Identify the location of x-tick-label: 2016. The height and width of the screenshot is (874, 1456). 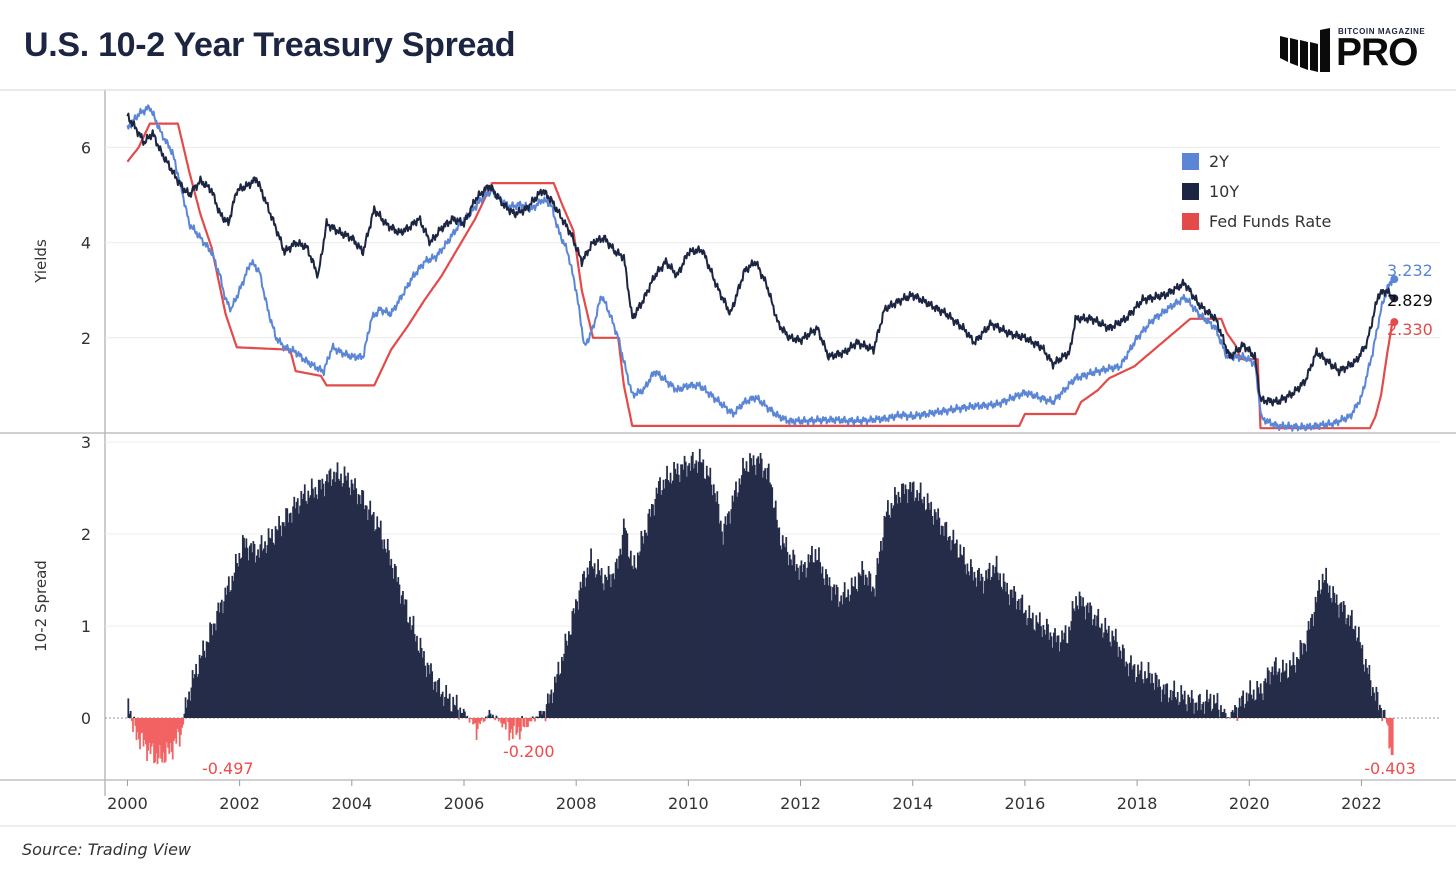
(1025, 803).